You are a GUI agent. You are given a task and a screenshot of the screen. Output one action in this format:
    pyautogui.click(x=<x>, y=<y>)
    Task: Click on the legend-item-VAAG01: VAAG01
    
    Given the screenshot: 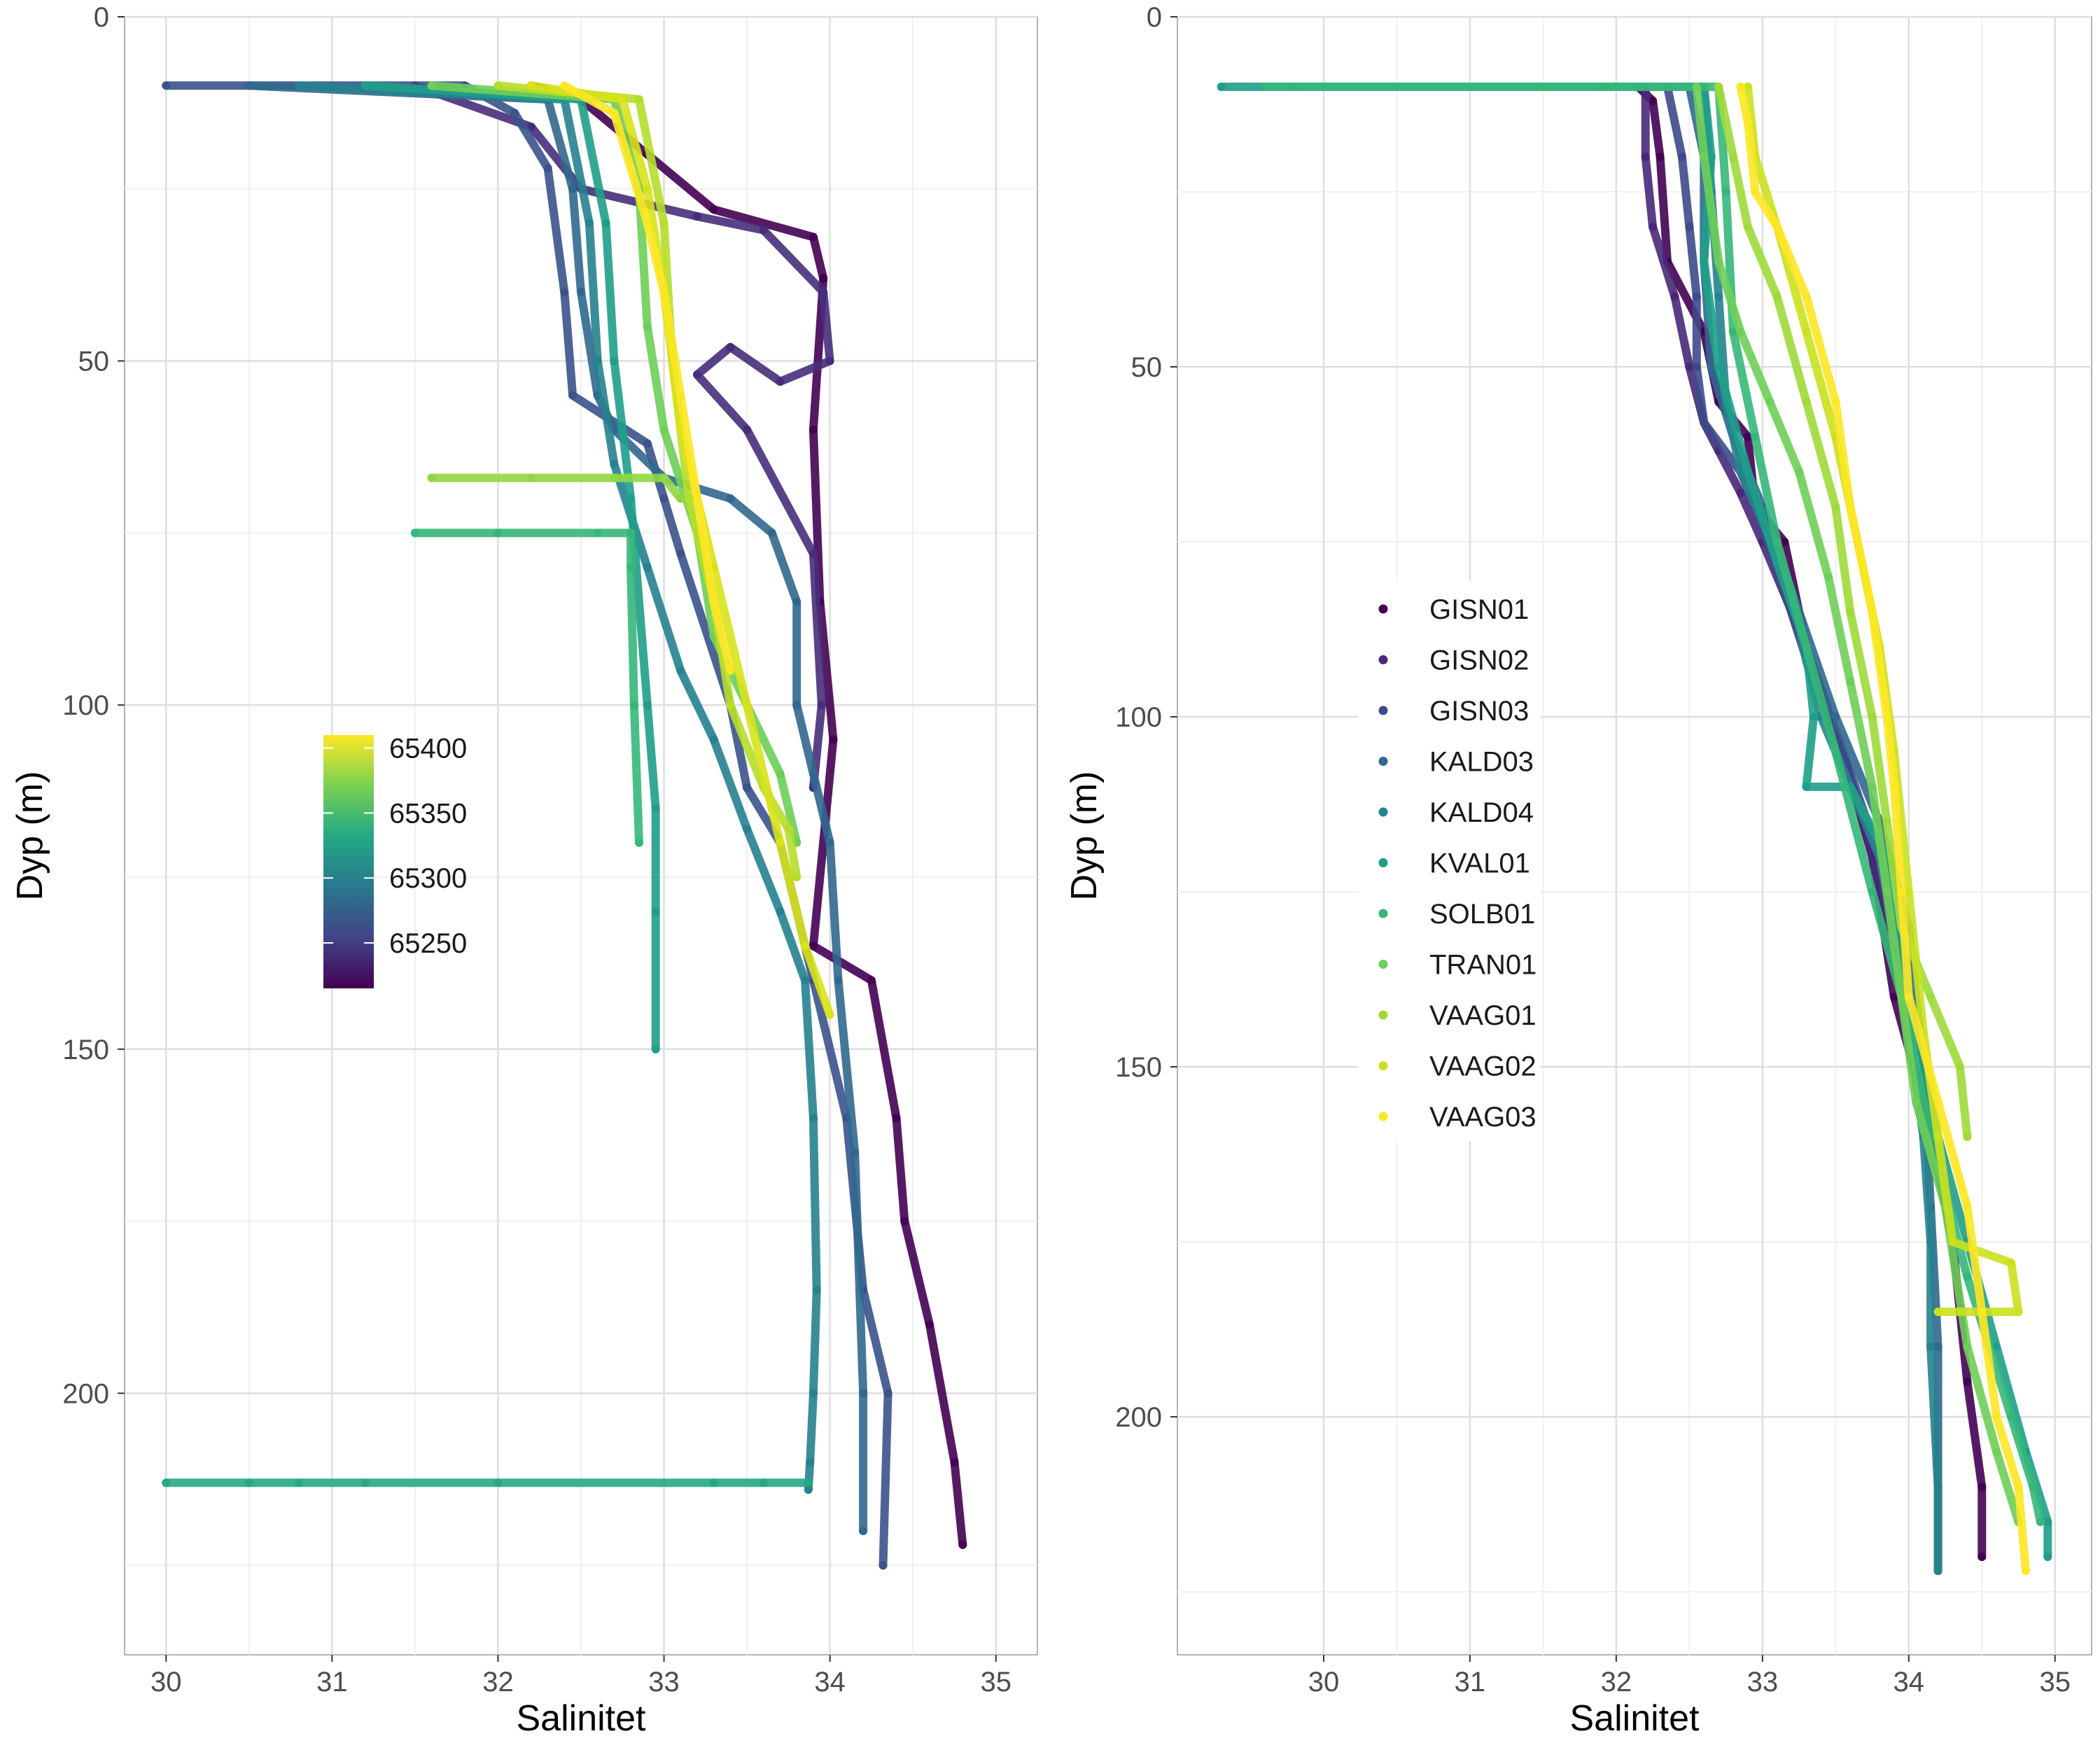 What is the action you would take?
    pyautogui.click(x=1457, y=1015)
    